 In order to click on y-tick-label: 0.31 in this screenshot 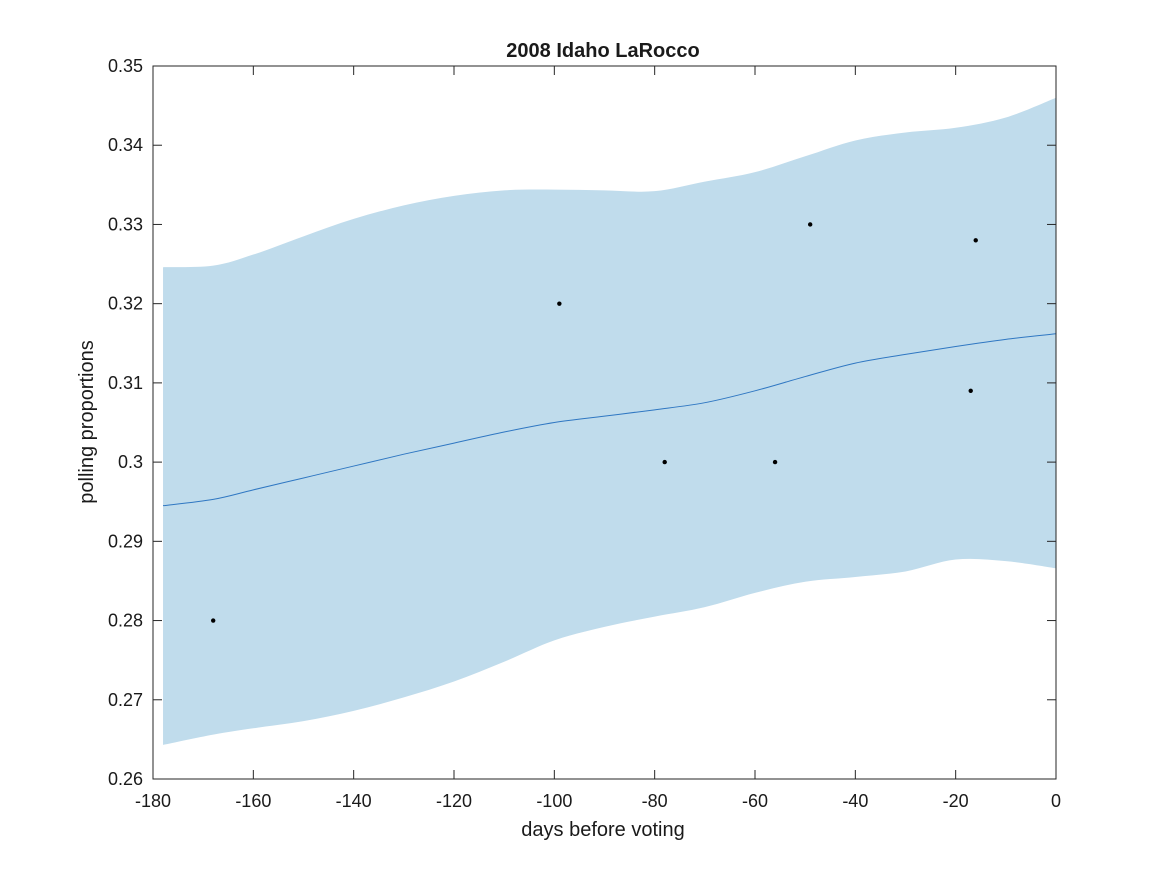, I will do `click(125, 383)`.